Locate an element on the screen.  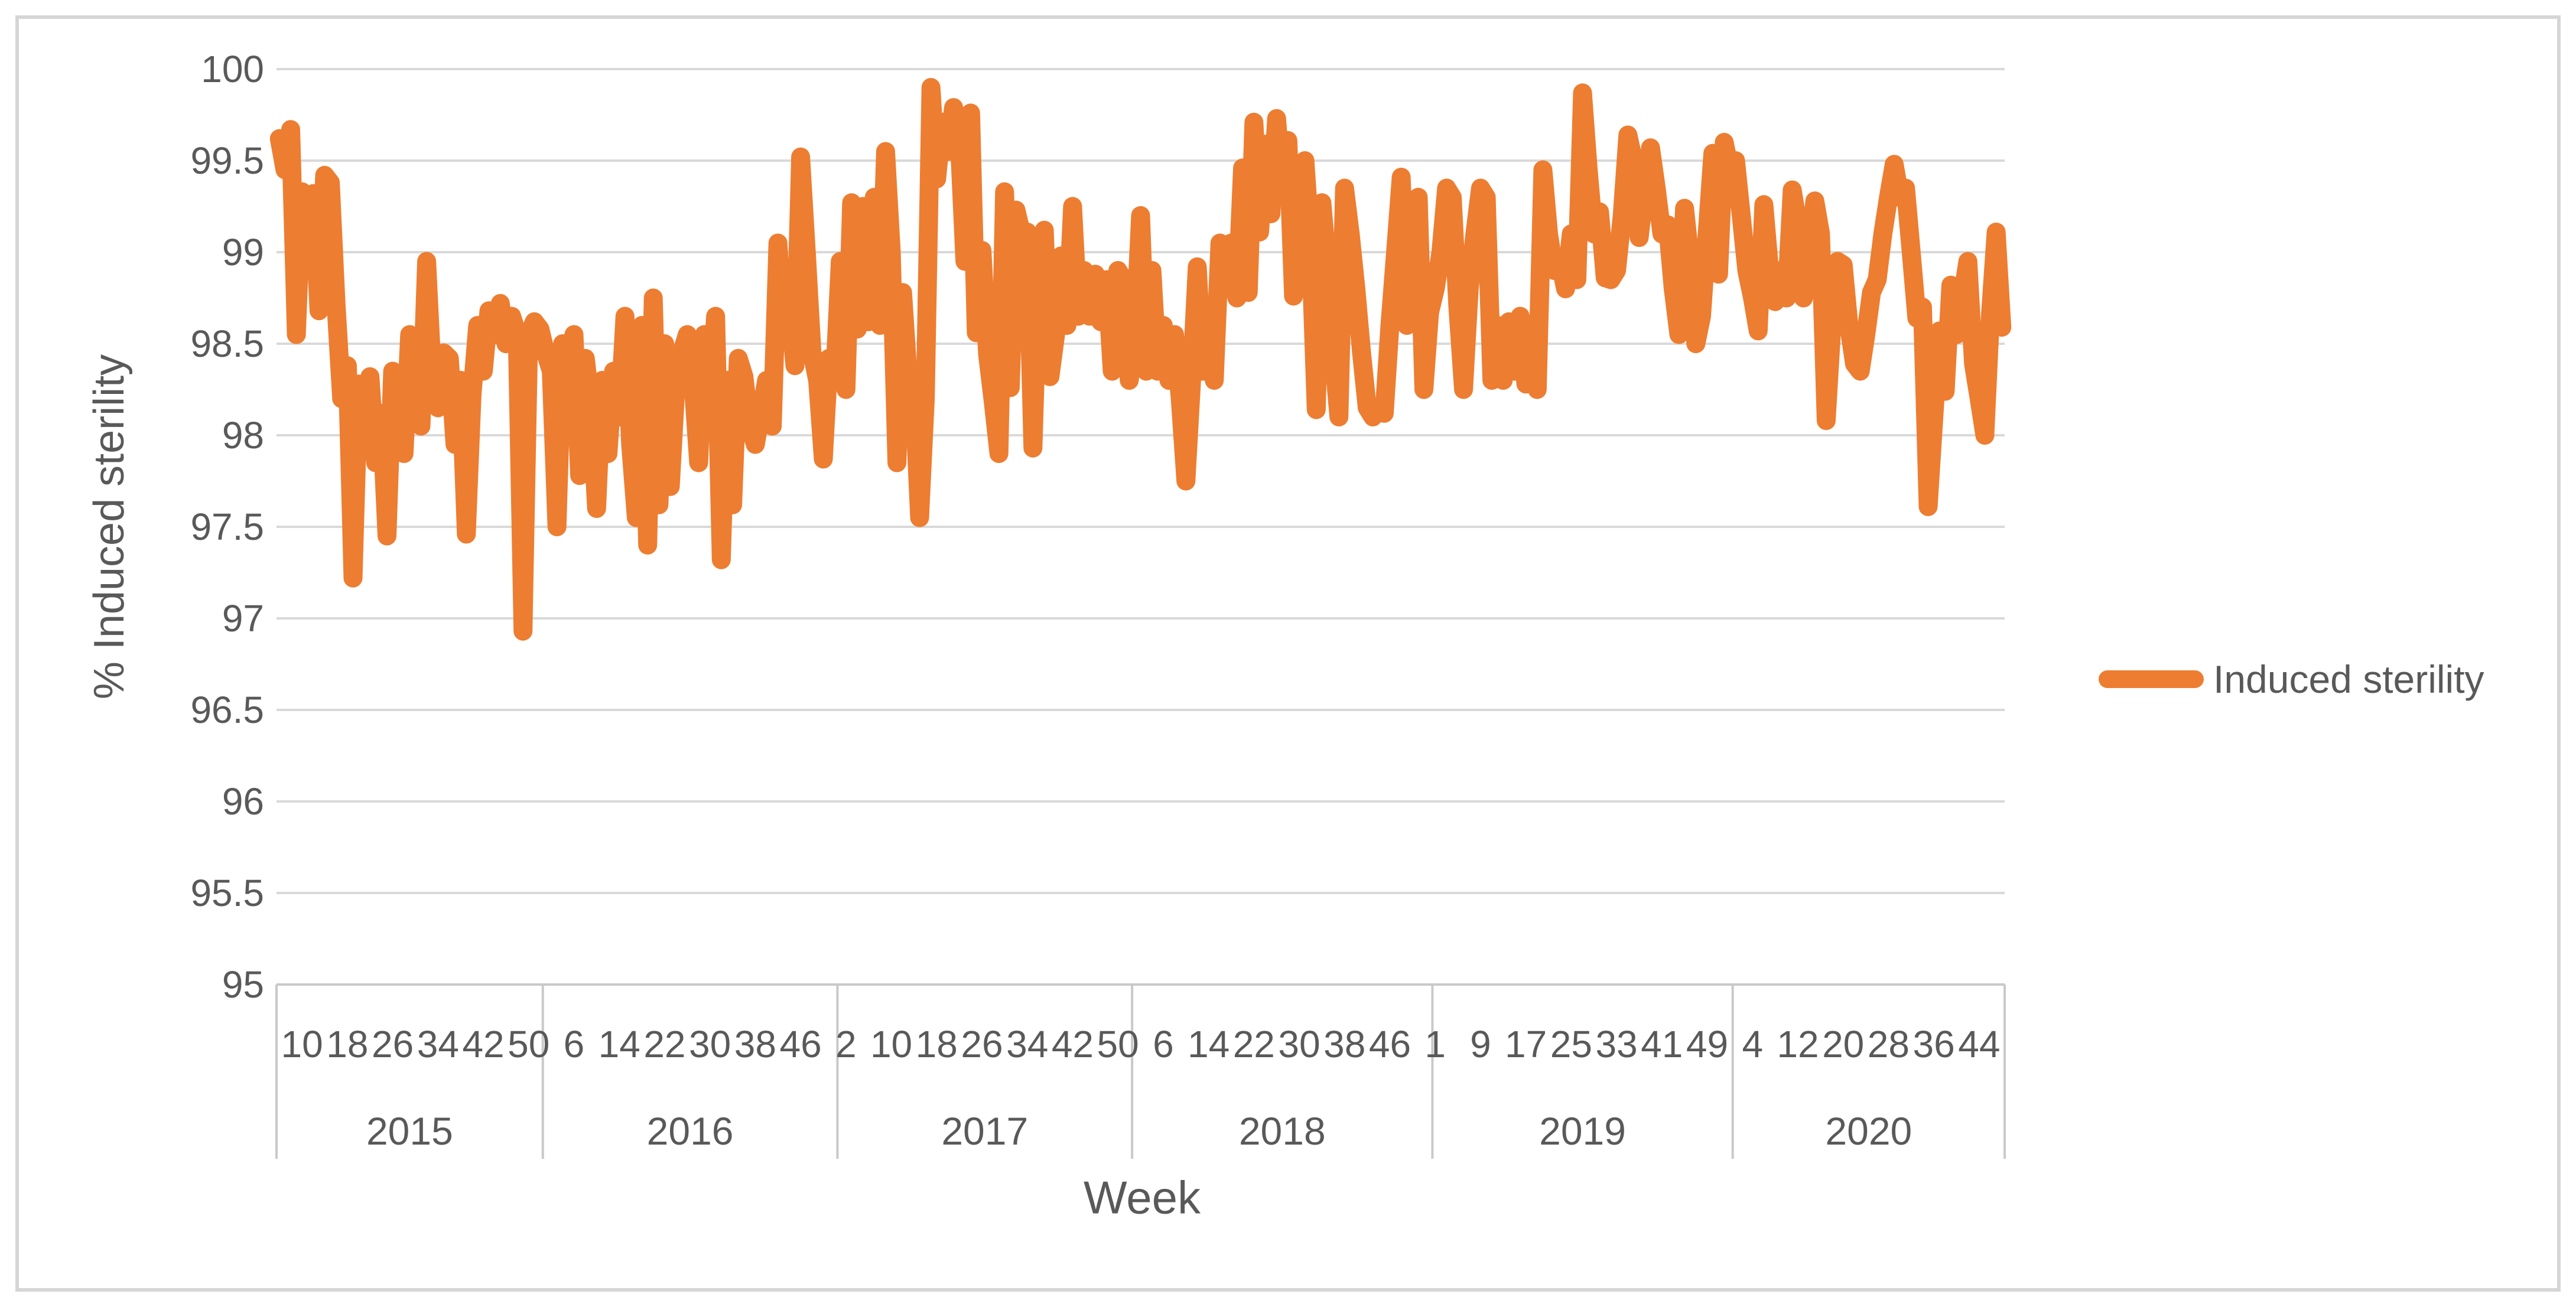
legend: Induced sterility is located at coordinates (2292, 679).